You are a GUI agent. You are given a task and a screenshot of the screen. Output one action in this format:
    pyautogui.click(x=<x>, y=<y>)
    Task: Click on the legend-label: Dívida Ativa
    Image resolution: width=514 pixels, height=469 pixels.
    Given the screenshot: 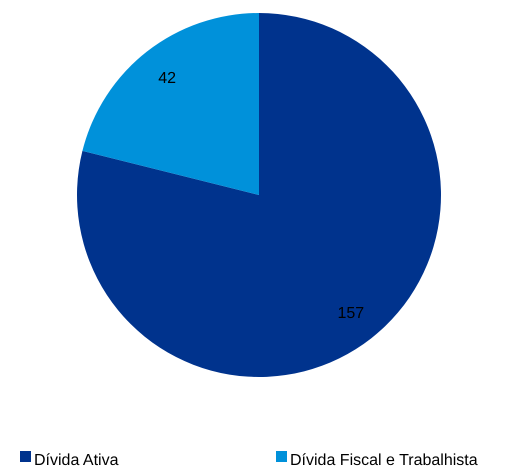 What is the action you would take?
    pyautogui.click(x=76, y=460)
    